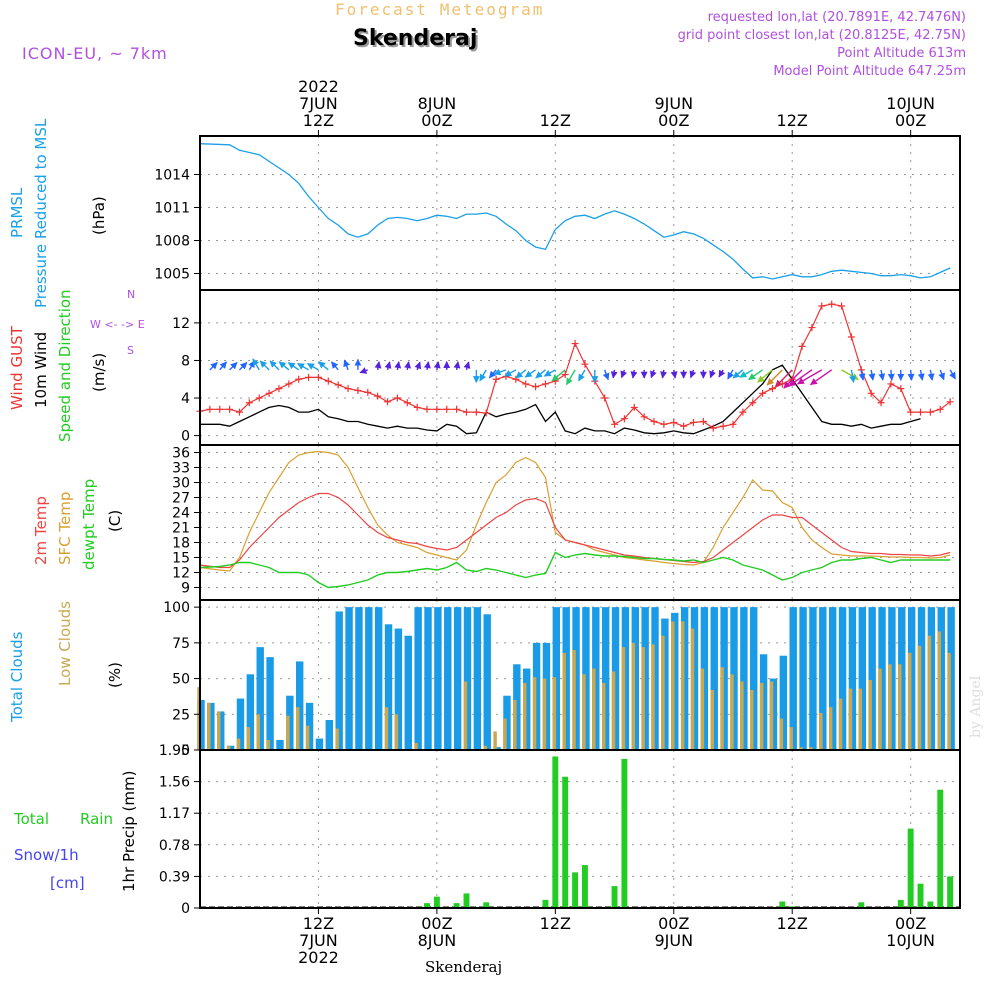  What do you see at coordinates (172, 209) in the screenshot?
I see `y-tick-label: 1011` at bounding box center [172, 209].